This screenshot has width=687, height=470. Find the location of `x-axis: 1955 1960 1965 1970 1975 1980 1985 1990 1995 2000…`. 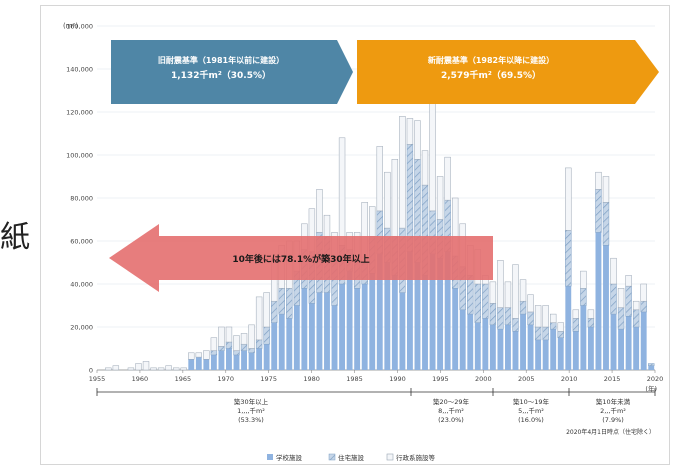

x-axis: 1955 1960 1965 1970 1975 1980 1985 1990 1995 2000… is located at coordinates (376, 381).